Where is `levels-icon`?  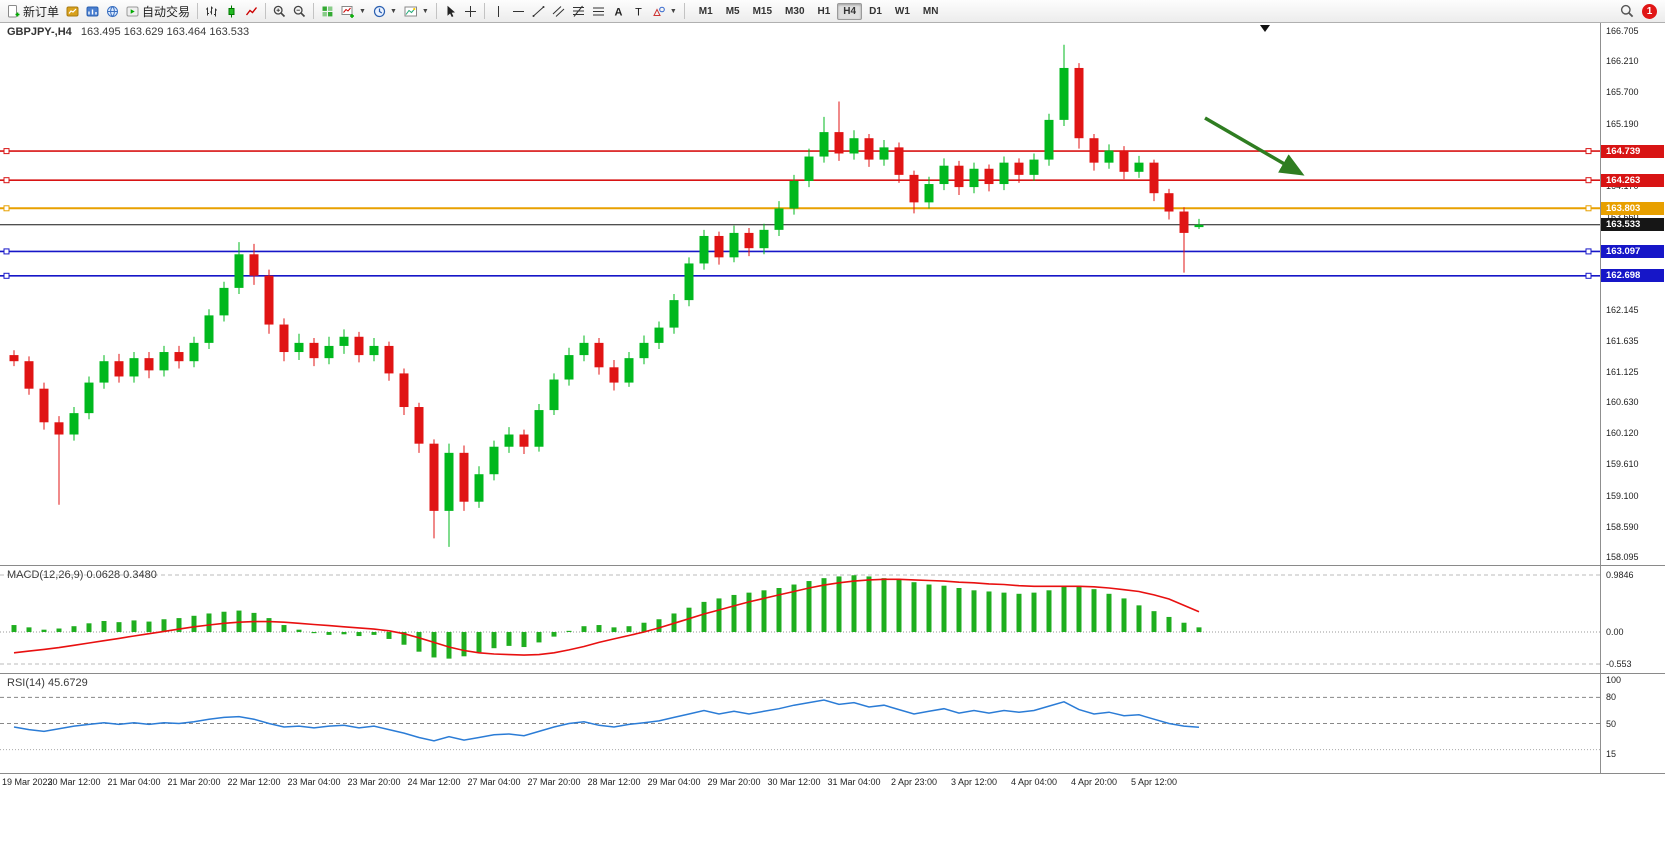
levels-icon is located at coordinates (598, 11).